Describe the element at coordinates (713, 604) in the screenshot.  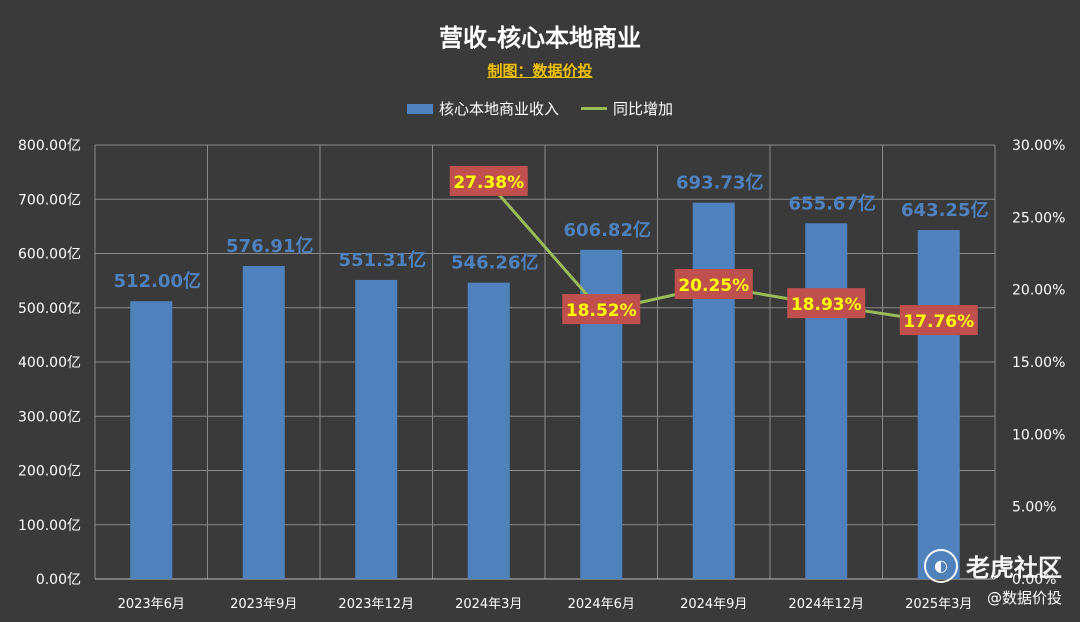
I see `x-tick-label: 2024年9月` at that location.